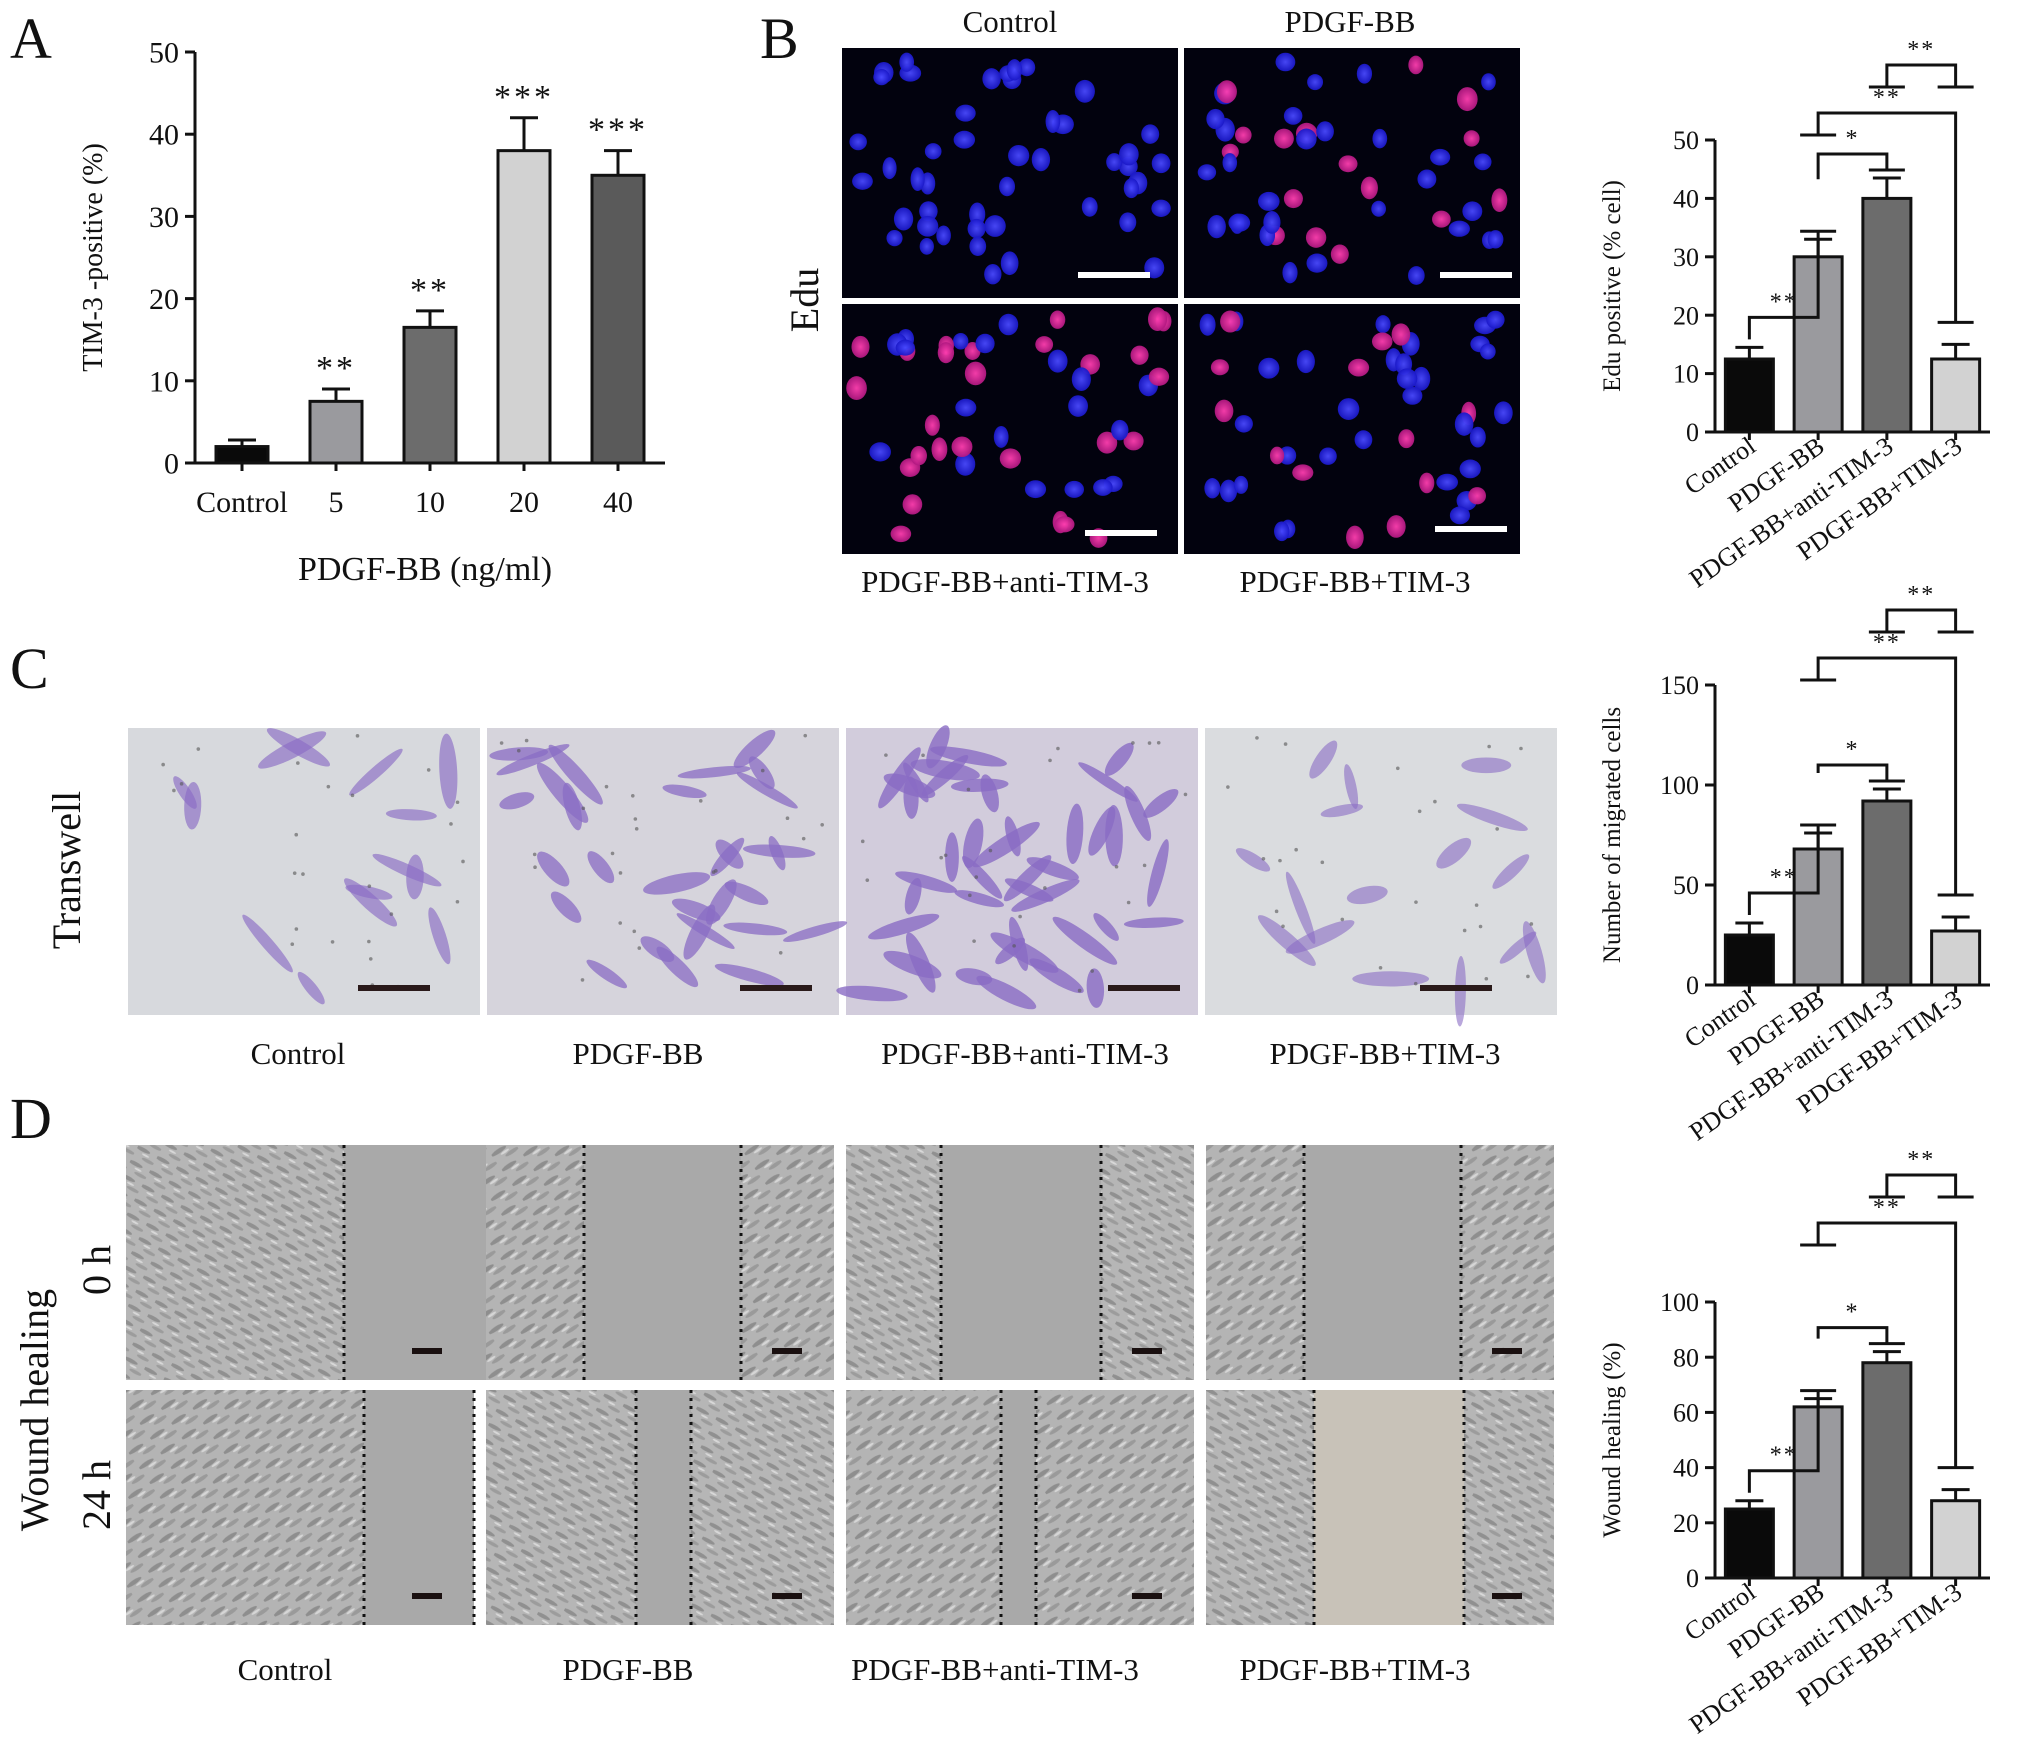  Describe the element at coordinates (1853, 139) in the screenshot. I see `significance-label: *` at that location.